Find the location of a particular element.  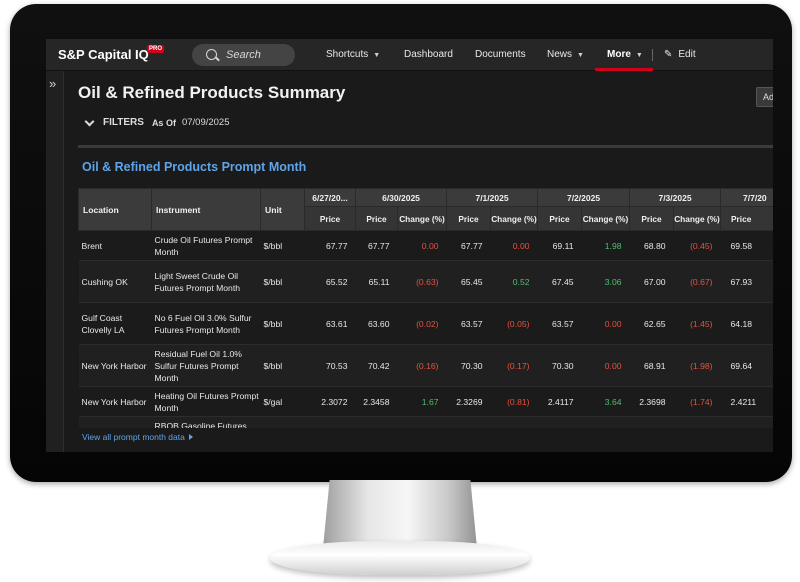

change-cell: (0.05) is located at coordinates (514, 323).